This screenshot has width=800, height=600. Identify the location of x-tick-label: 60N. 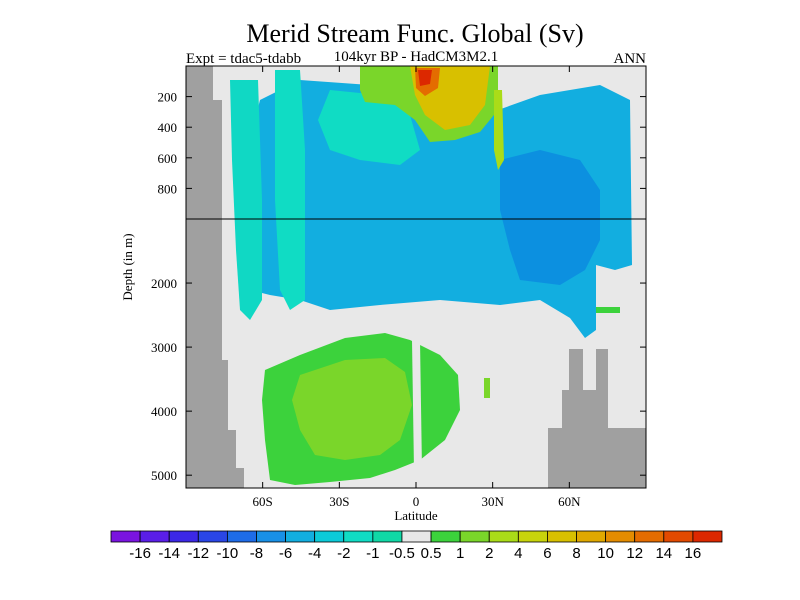
(569, 501).